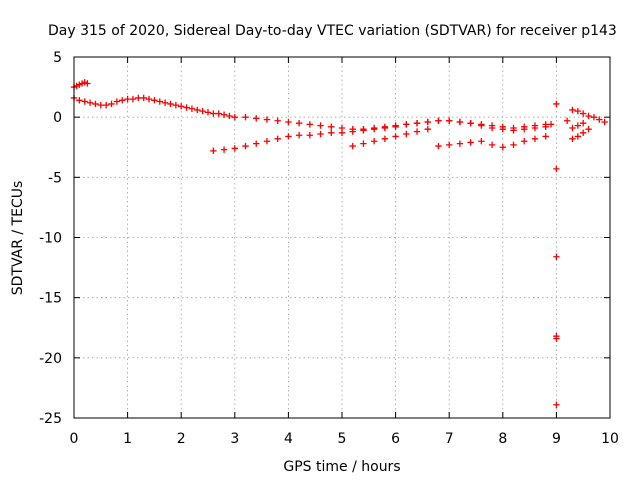  I want to click on x-tick-label-10: 10, so click(610, 439).